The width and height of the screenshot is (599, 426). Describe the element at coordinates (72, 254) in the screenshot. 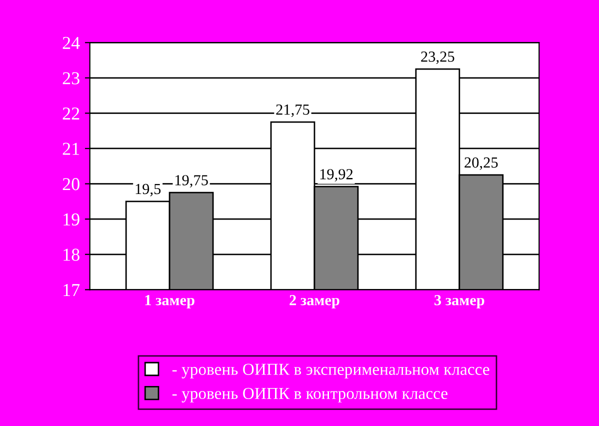

I see `y-tick-label: 18` at that location.